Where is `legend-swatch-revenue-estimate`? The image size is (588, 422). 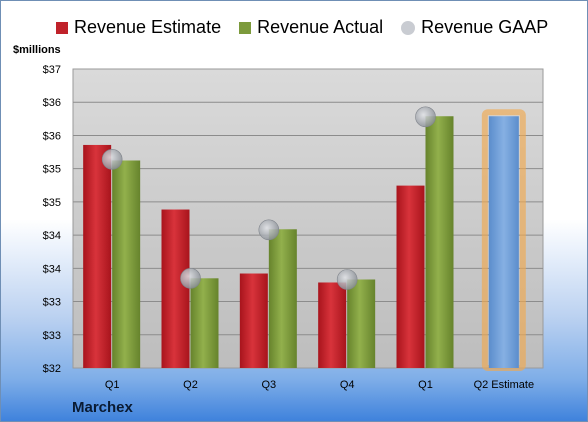
legend-swatch-revenue-estimate is located at coordinates (62, 27).